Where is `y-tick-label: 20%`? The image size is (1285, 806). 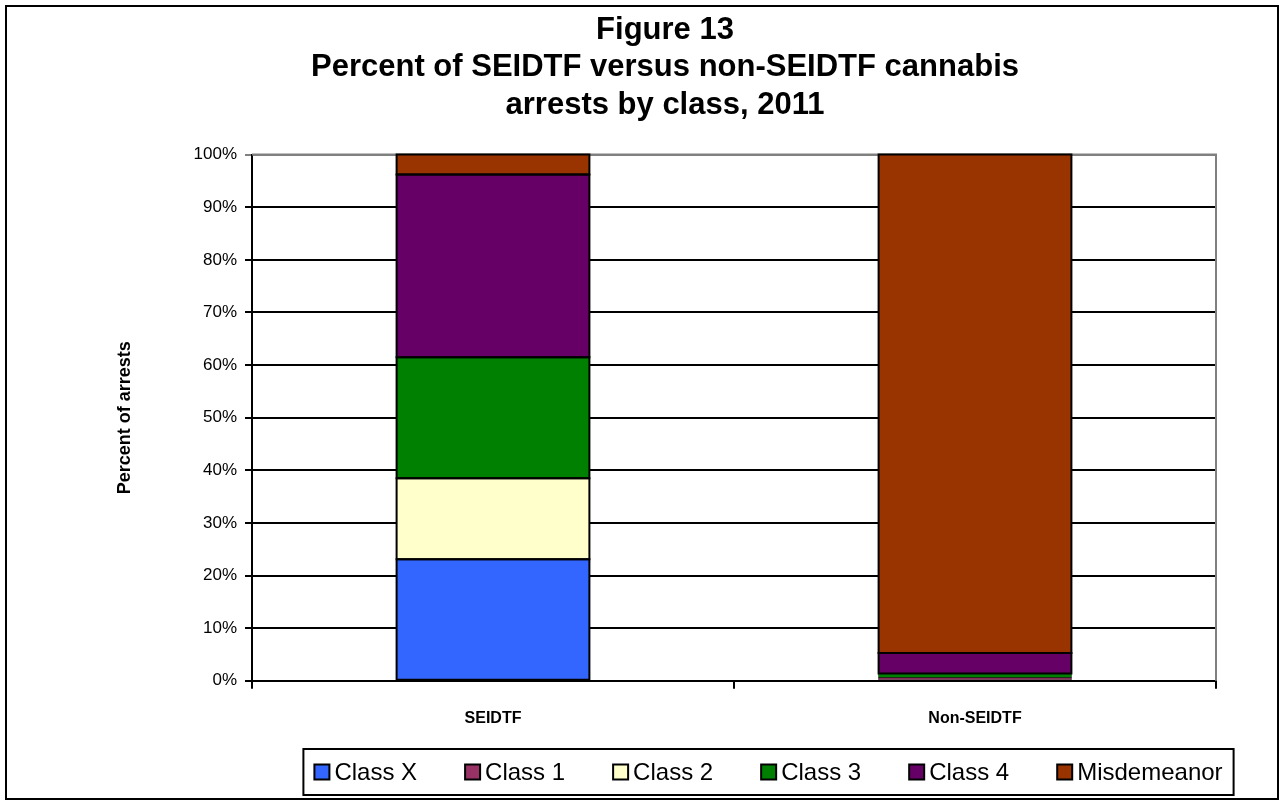 y-tick-label: 20% is located at coordinates (219, 575).